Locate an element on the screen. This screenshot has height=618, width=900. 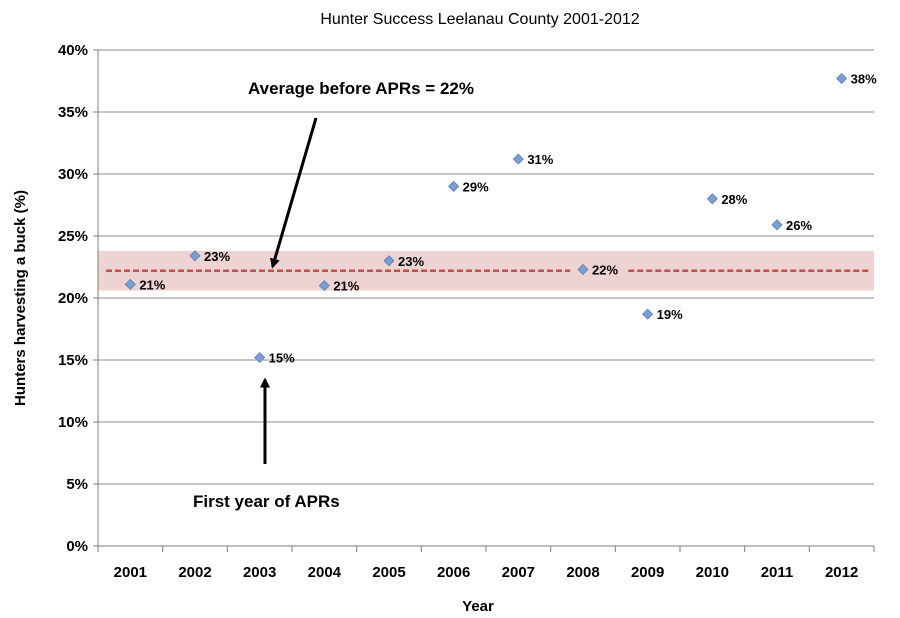
y-tick-label: 20% is located at coordinates (73, 298).